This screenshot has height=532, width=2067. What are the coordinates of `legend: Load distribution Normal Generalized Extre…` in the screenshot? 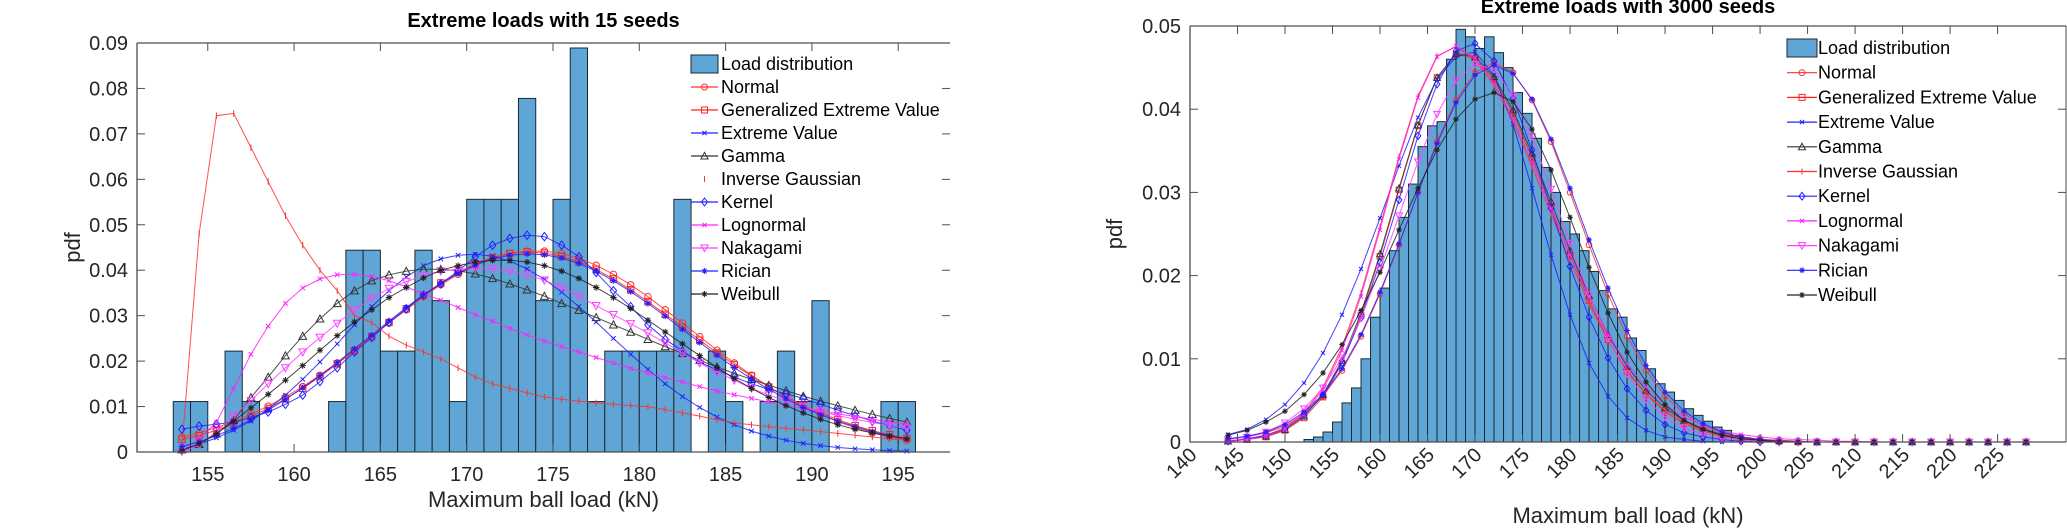 It's located at (1911, 171).